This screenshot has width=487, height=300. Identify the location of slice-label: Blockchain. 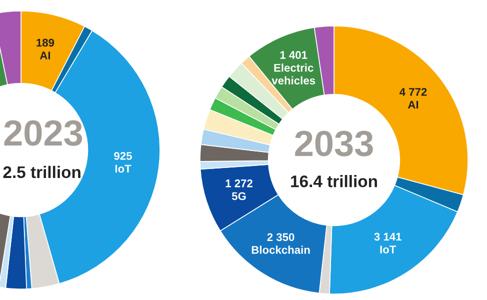
(281, 250).